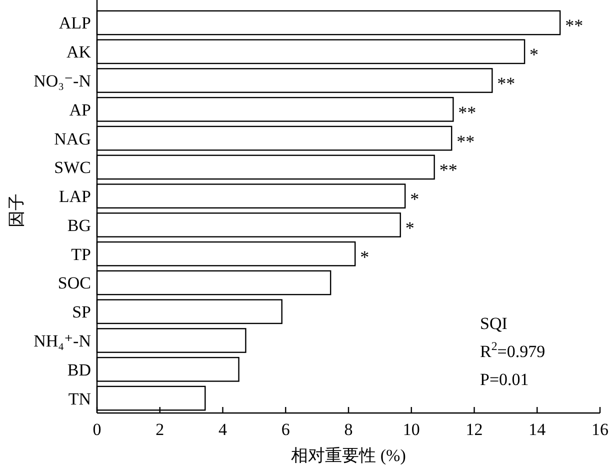 The width and height of the screenshot is (615, 471). I want to click on x-tick-label: 6, so click(285, 429).